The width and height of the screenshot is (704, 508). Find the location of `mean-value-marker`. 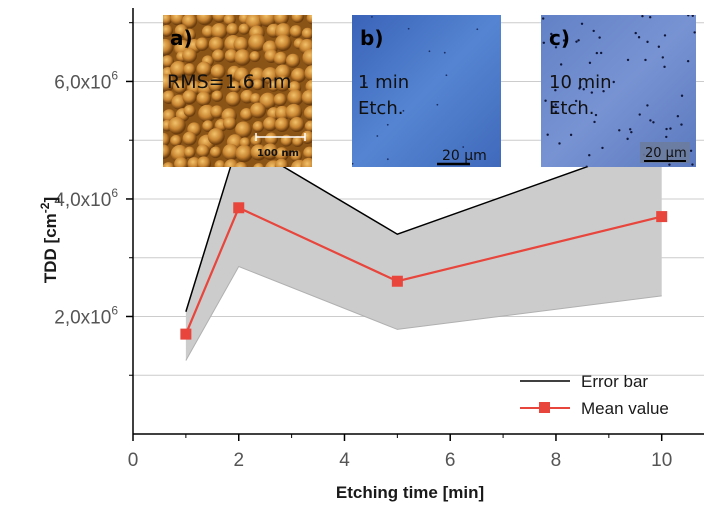

mean-value-marker is located at coordinates (397, 281).